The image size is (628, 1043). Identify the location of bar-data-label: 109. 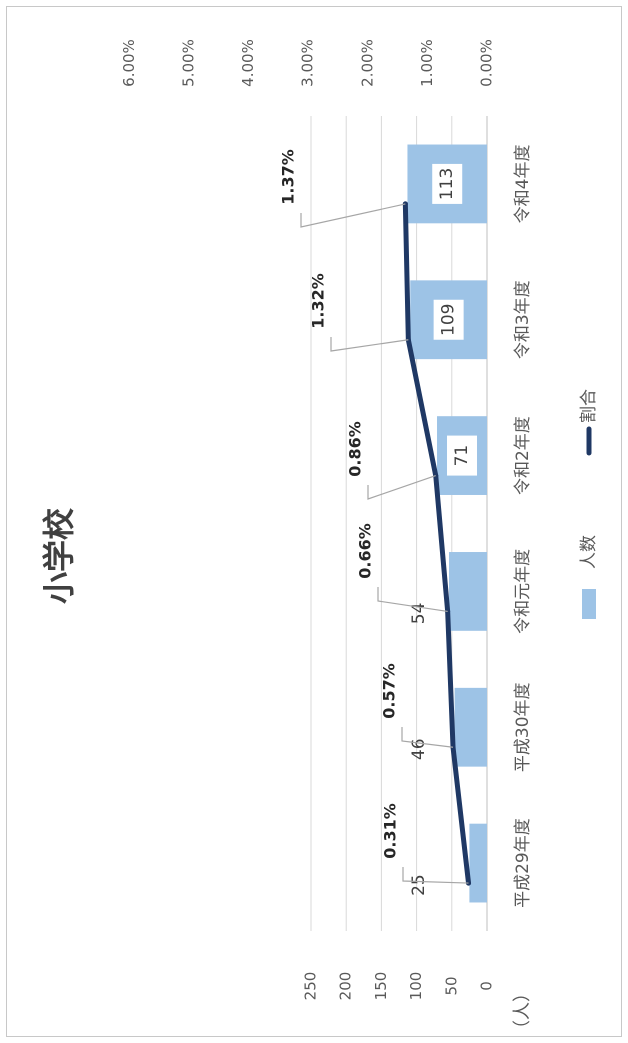
(449, 320).